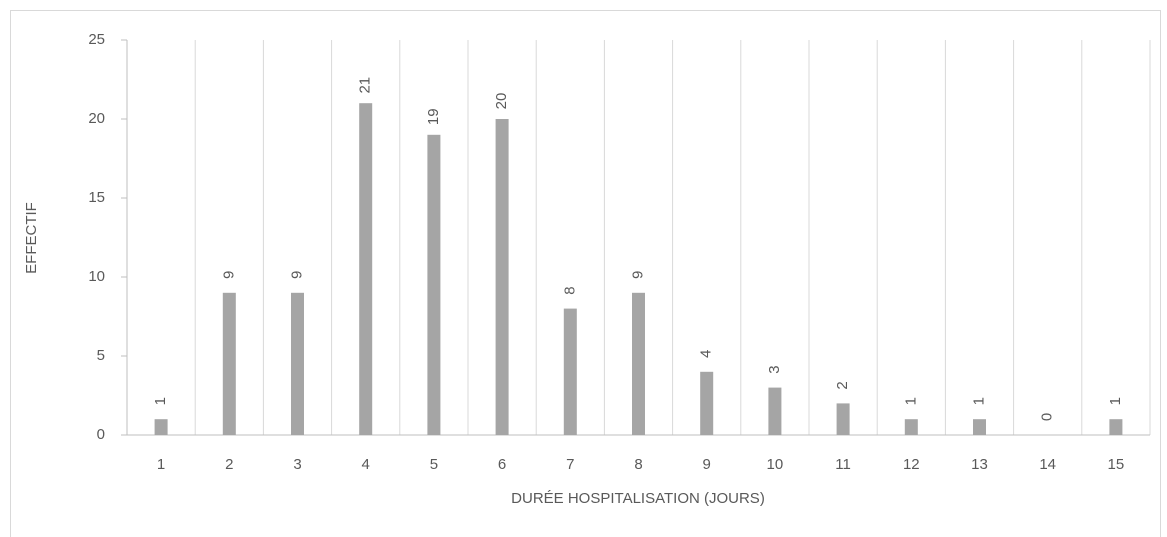 This screenshot has width=1167, height=537. I want to click on data-label: 0, so click(1047, 417).